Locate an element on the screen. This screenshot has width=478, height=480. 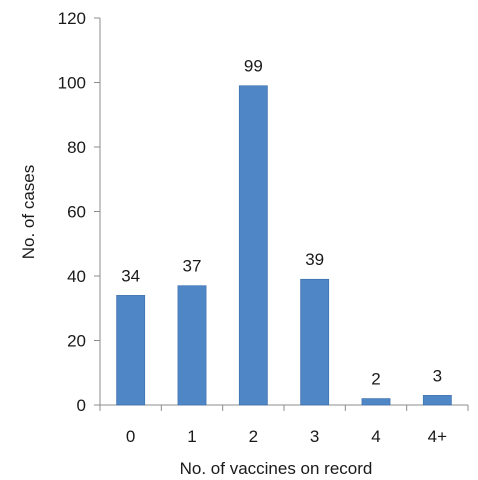
bar-4-plus is located at coordinates (437, 400).